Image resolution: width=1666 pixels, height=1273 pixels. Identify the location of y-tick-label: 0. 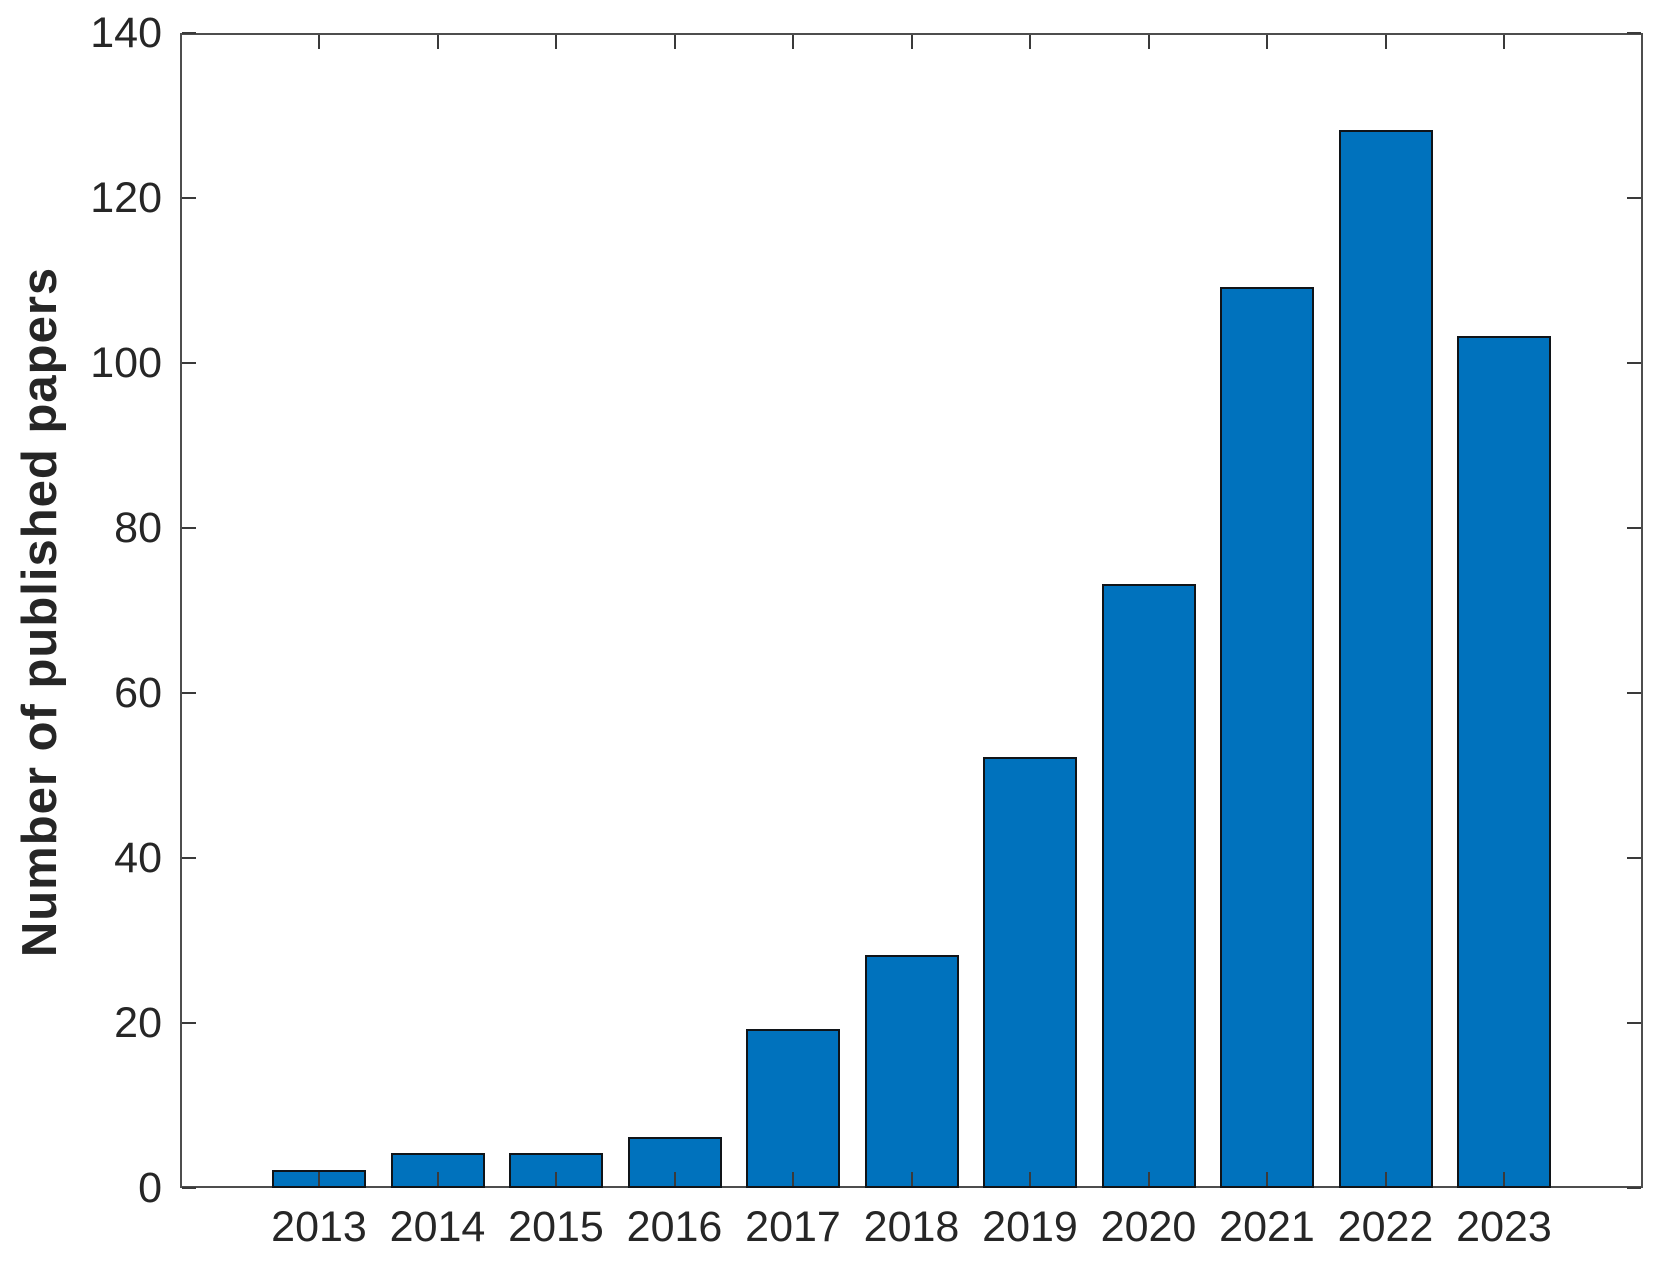
(150, 1188).